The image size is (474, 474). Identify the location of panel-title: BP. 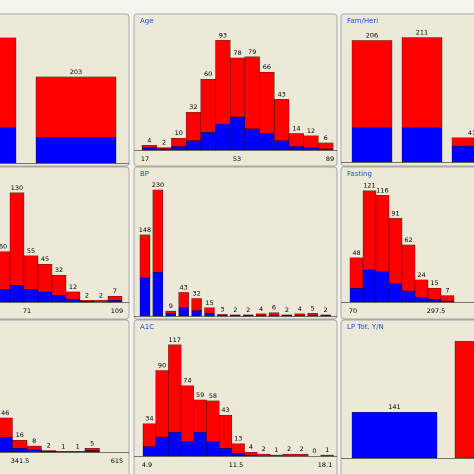
(144, 174).